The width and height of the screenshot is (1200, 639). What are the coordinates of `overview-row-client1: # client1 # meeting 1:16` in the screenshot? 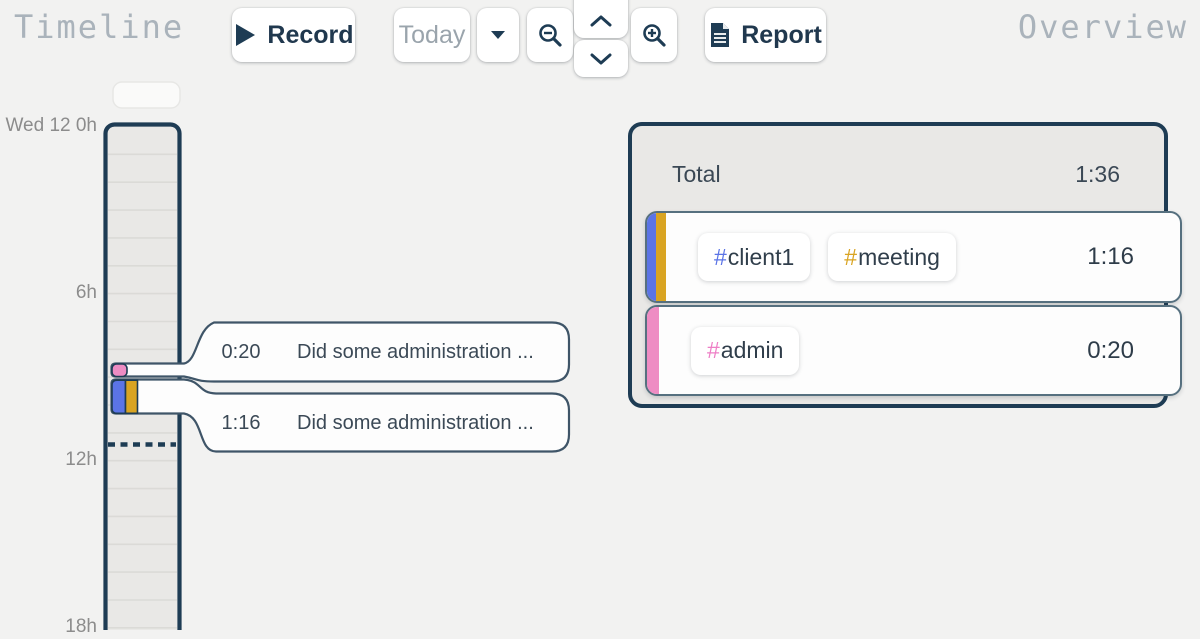 It's located at (913, 257).